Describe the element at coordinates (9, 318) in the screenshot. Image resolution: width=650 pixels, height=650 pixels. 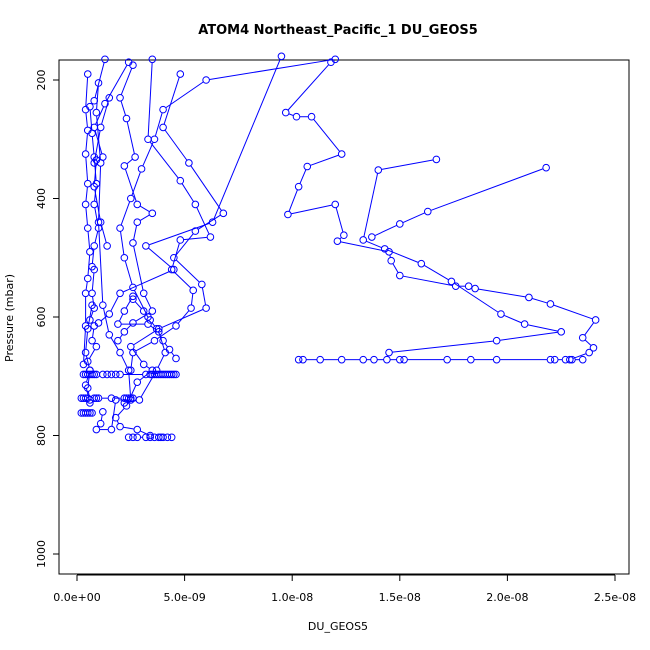
I see `y-axis-label: Pressure (mbar)` at that location.